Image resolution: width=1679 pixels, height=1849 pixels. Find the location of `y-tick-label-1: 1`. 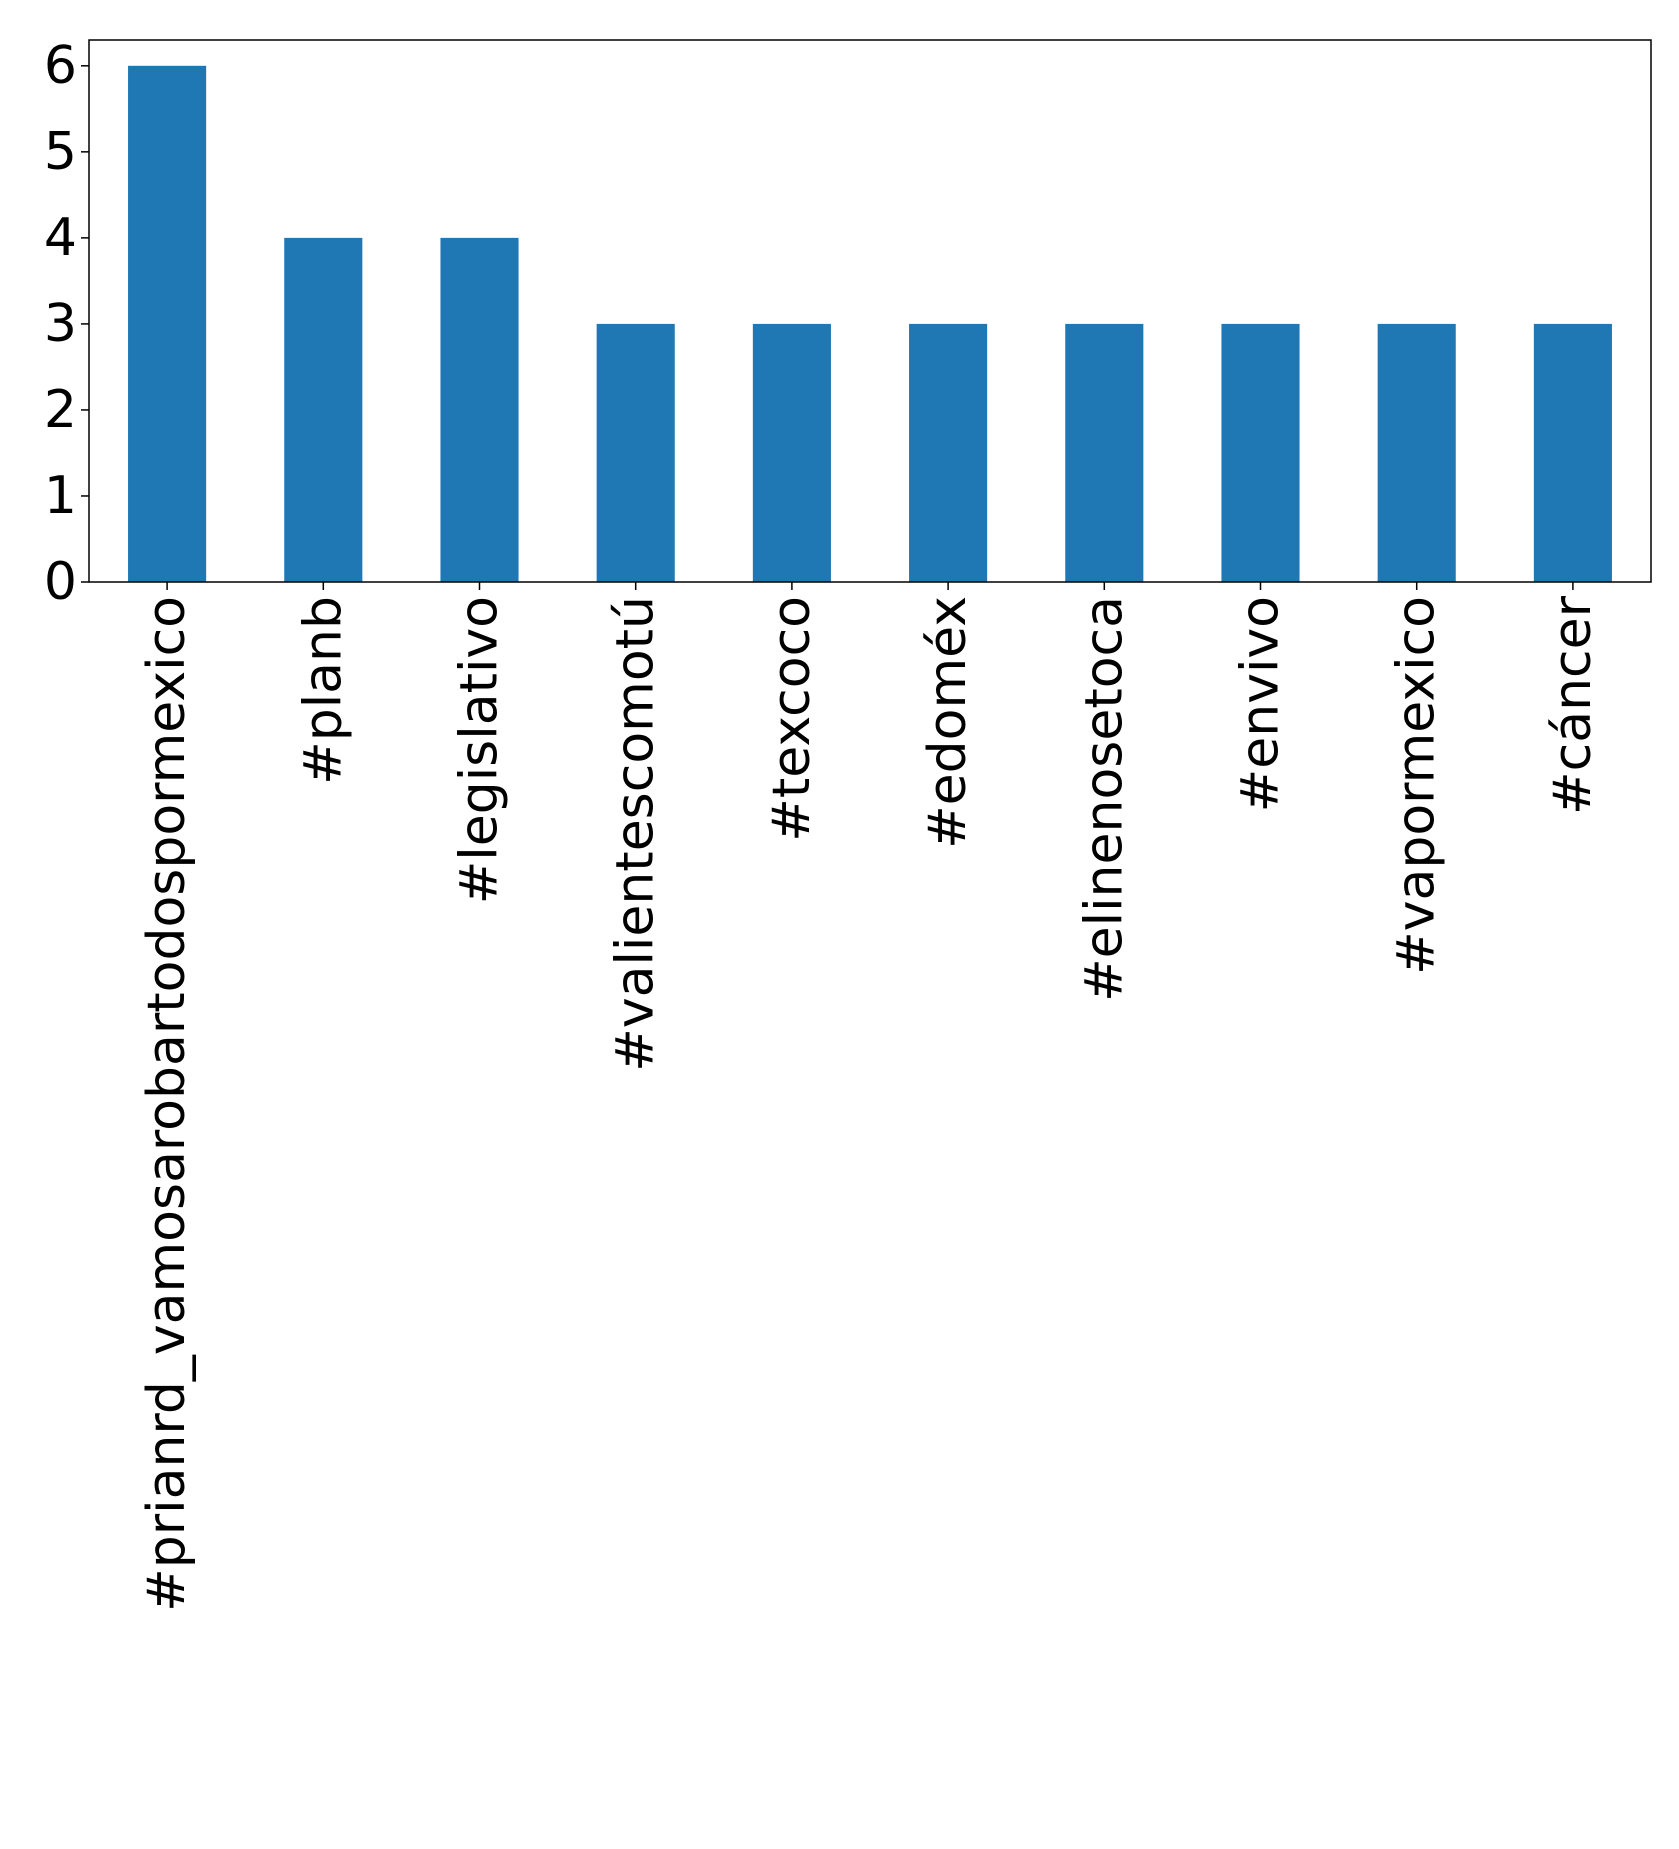

y-tick-label-1: 1 is located at coordinates (60, 496).